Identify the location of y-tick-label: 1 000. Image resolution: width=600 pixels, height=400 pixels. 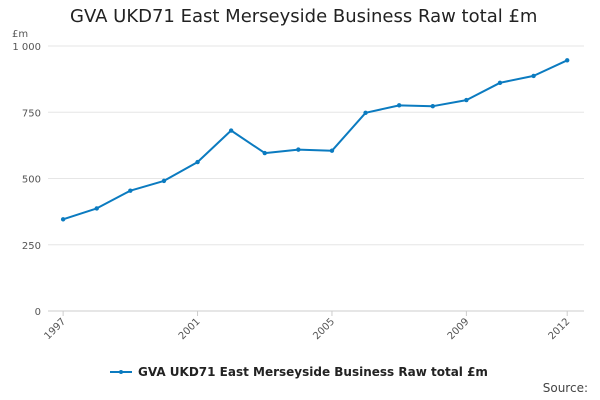
(26, 47).